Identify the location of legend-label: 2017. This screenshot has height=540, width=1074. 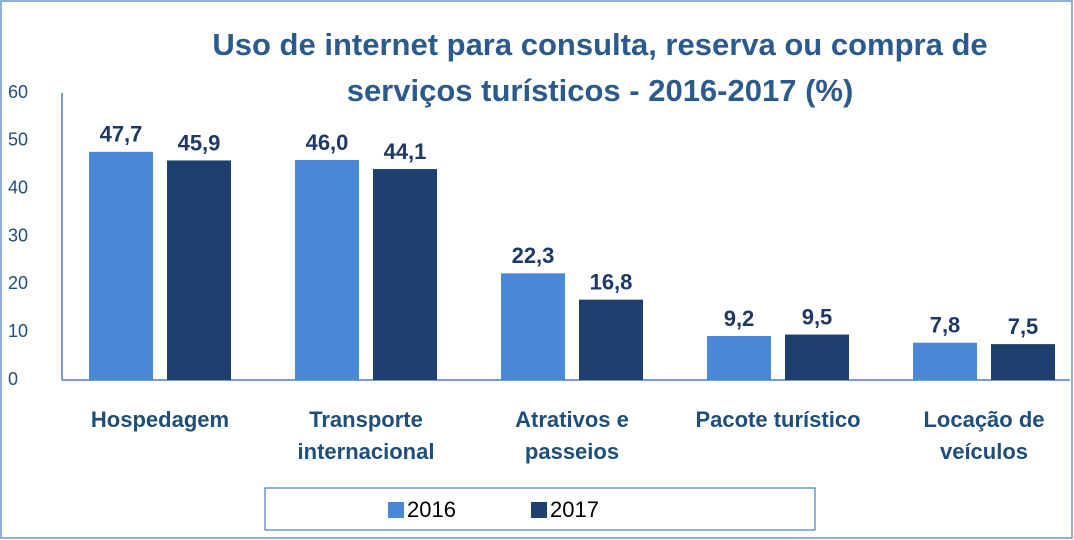
(574, 509).